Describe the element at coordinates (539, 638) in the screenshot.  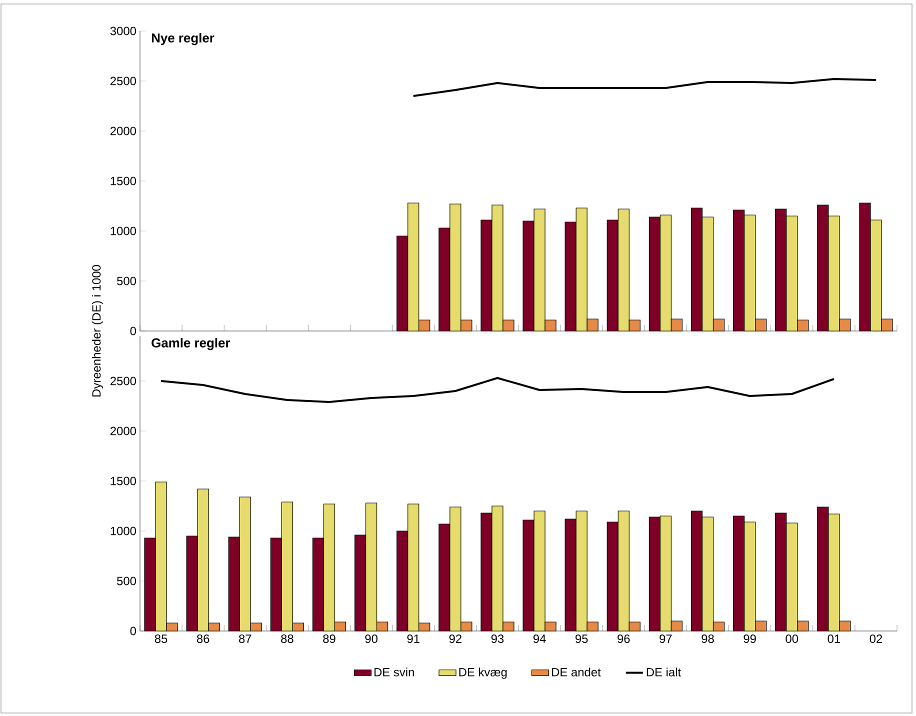
I see `x-tick-label: 94` at that location.